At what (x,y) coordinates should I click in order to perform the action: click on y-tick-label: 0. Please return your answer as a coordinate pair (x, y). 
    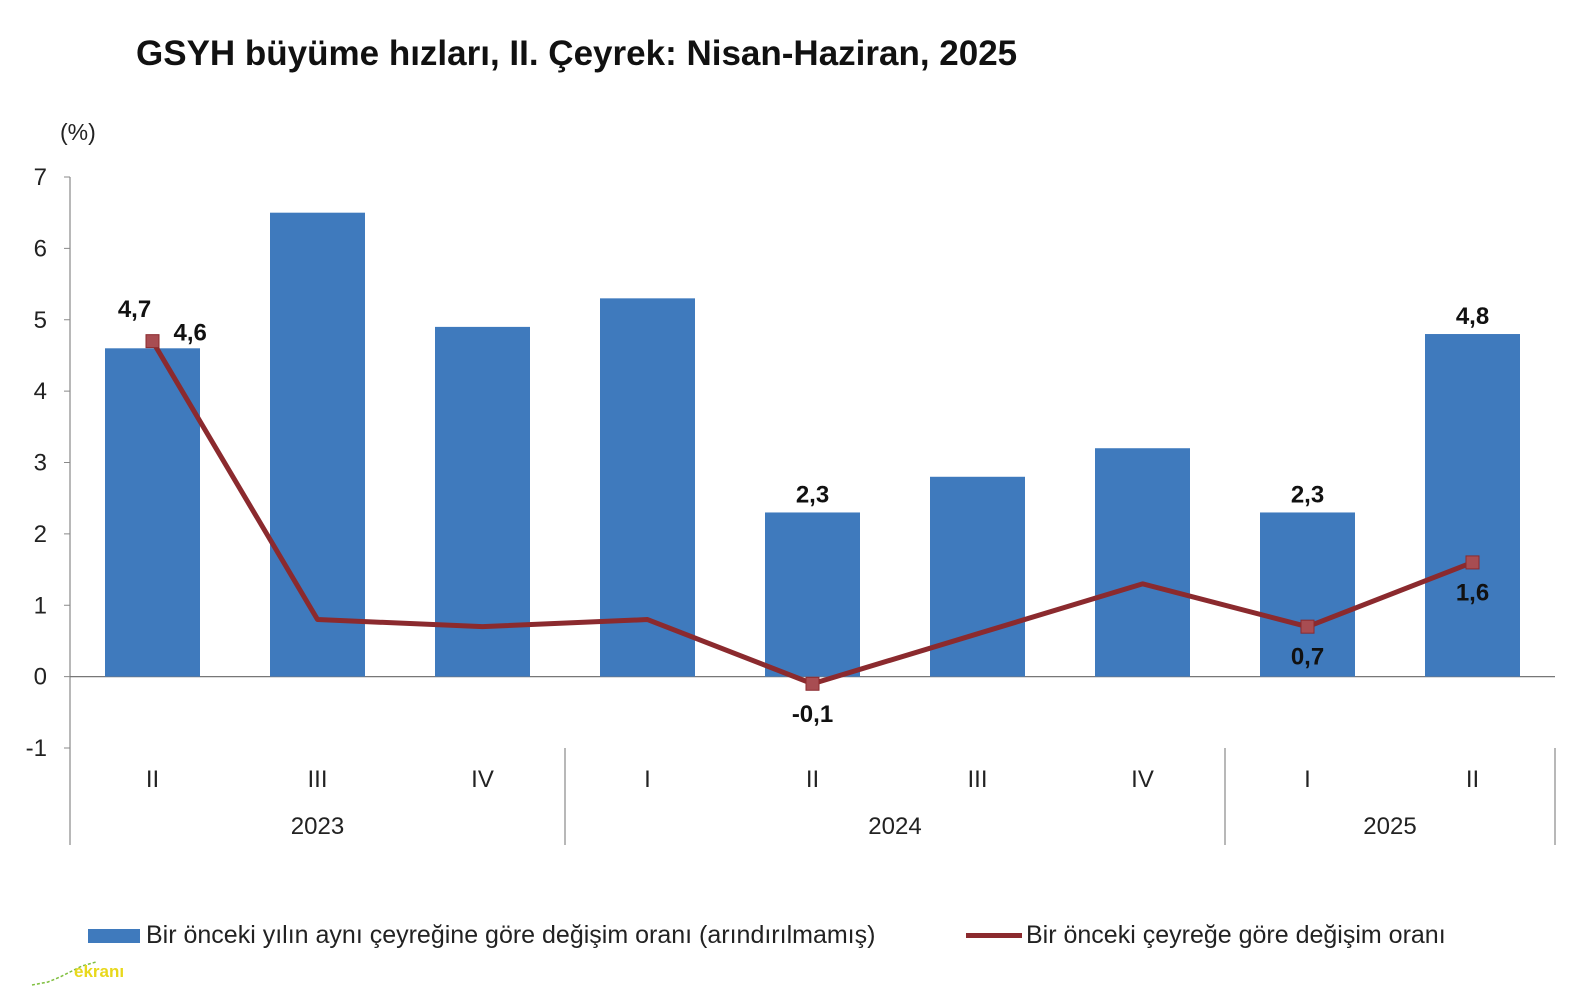
    Looking at the image, I should click on (40, 677).